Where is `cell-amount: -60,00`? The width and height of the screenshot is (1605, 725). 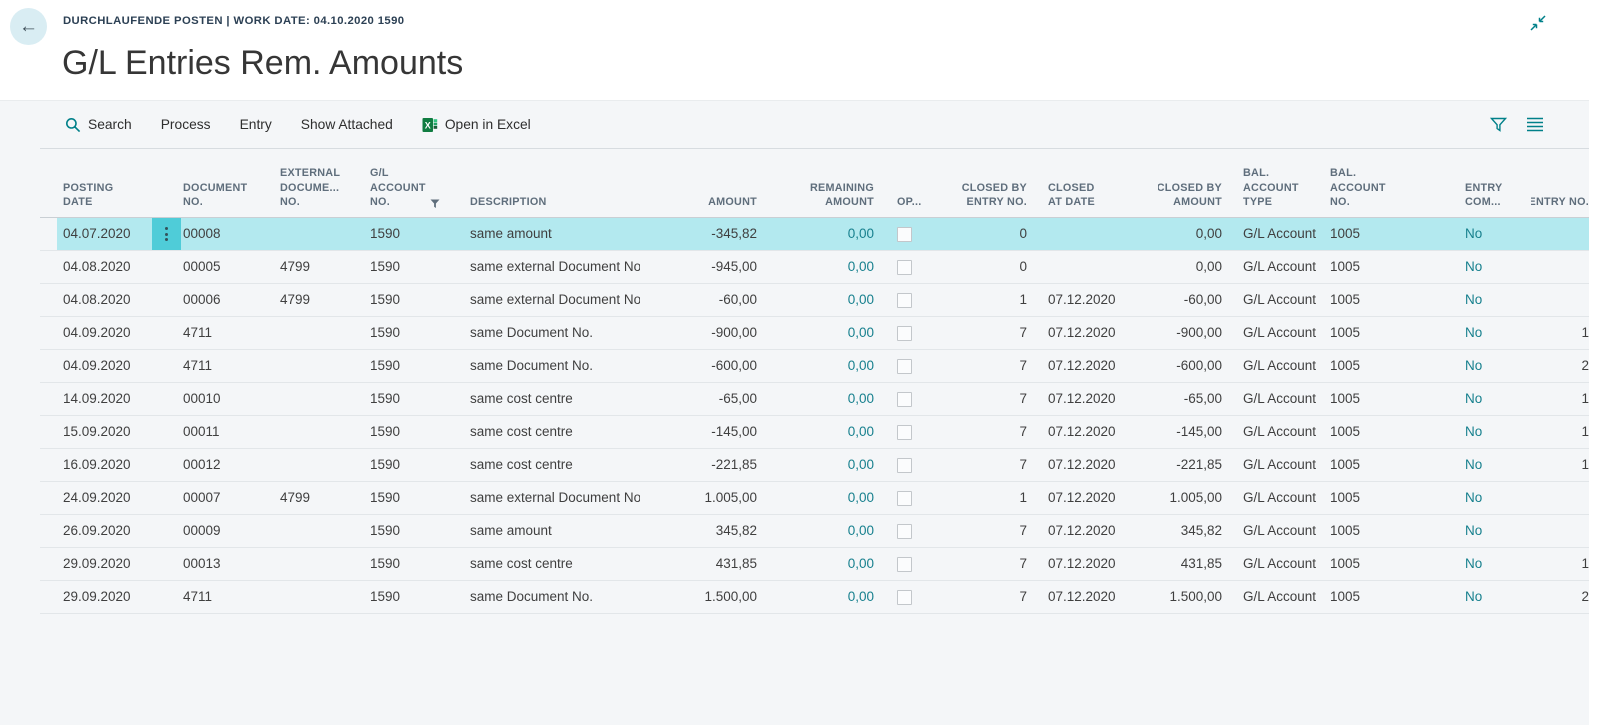 cell-amount: -60,00 is located at coordinates (737, 299).